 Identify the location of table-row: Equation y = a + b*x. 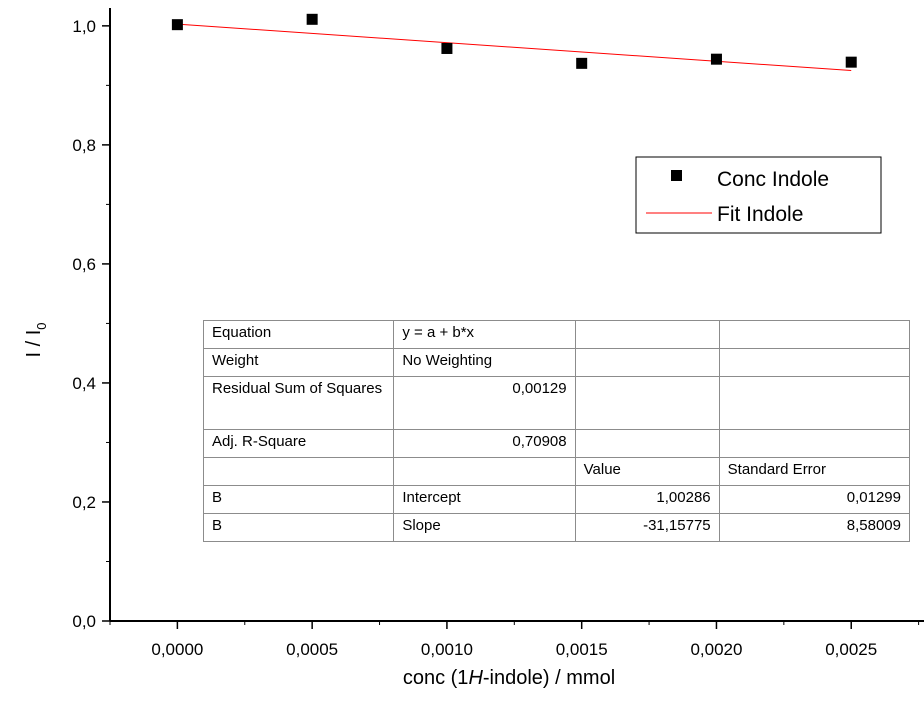
(556, 334).